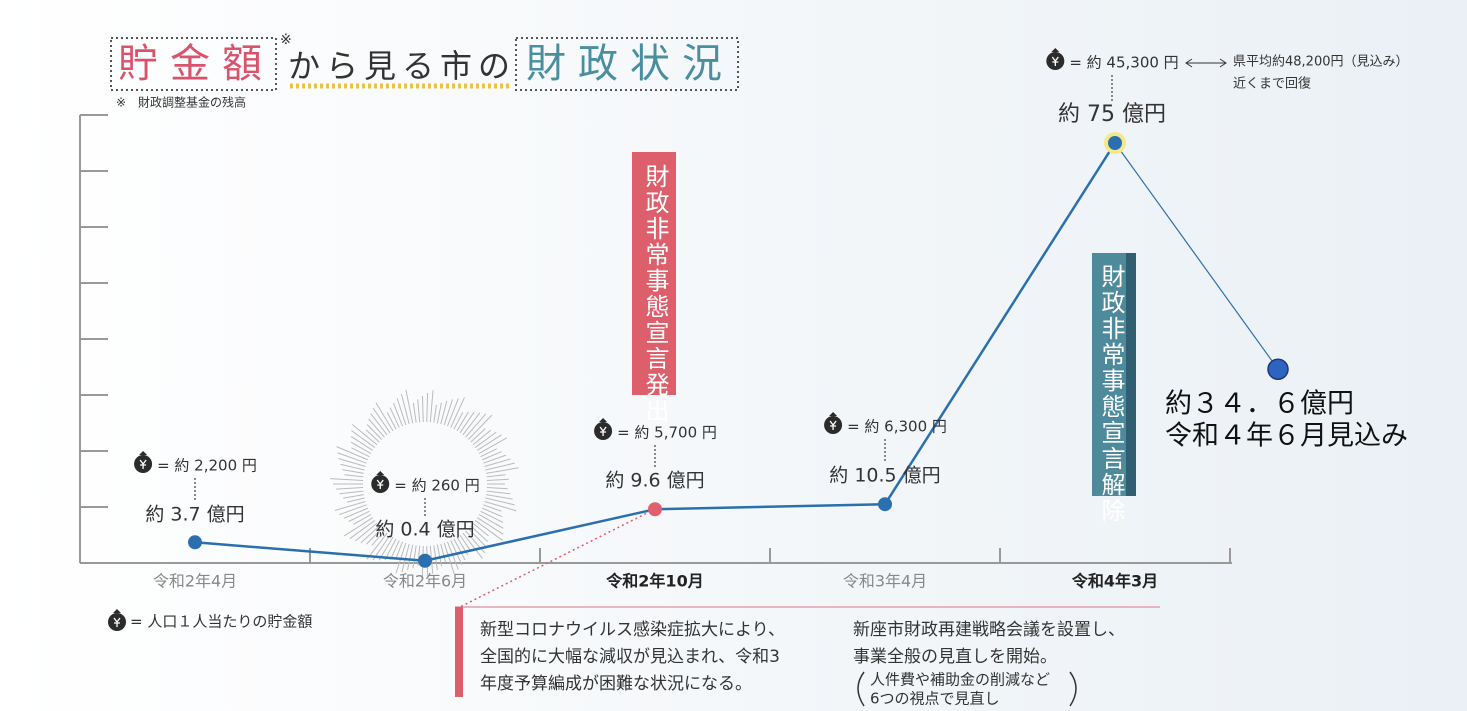 The width and height of the screenshot is (1467, 711). What do you see at coordinates (989, 630) in the screenshot?
I see `note-text: 新座市財政再建戦略会議を設置し、` at bounding box center [989, 630].